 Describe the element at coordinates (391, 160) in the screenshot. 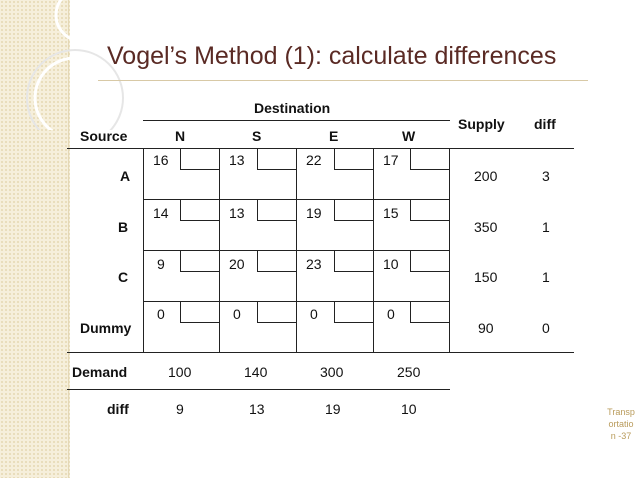

I see `cost-value: 17` at that location.